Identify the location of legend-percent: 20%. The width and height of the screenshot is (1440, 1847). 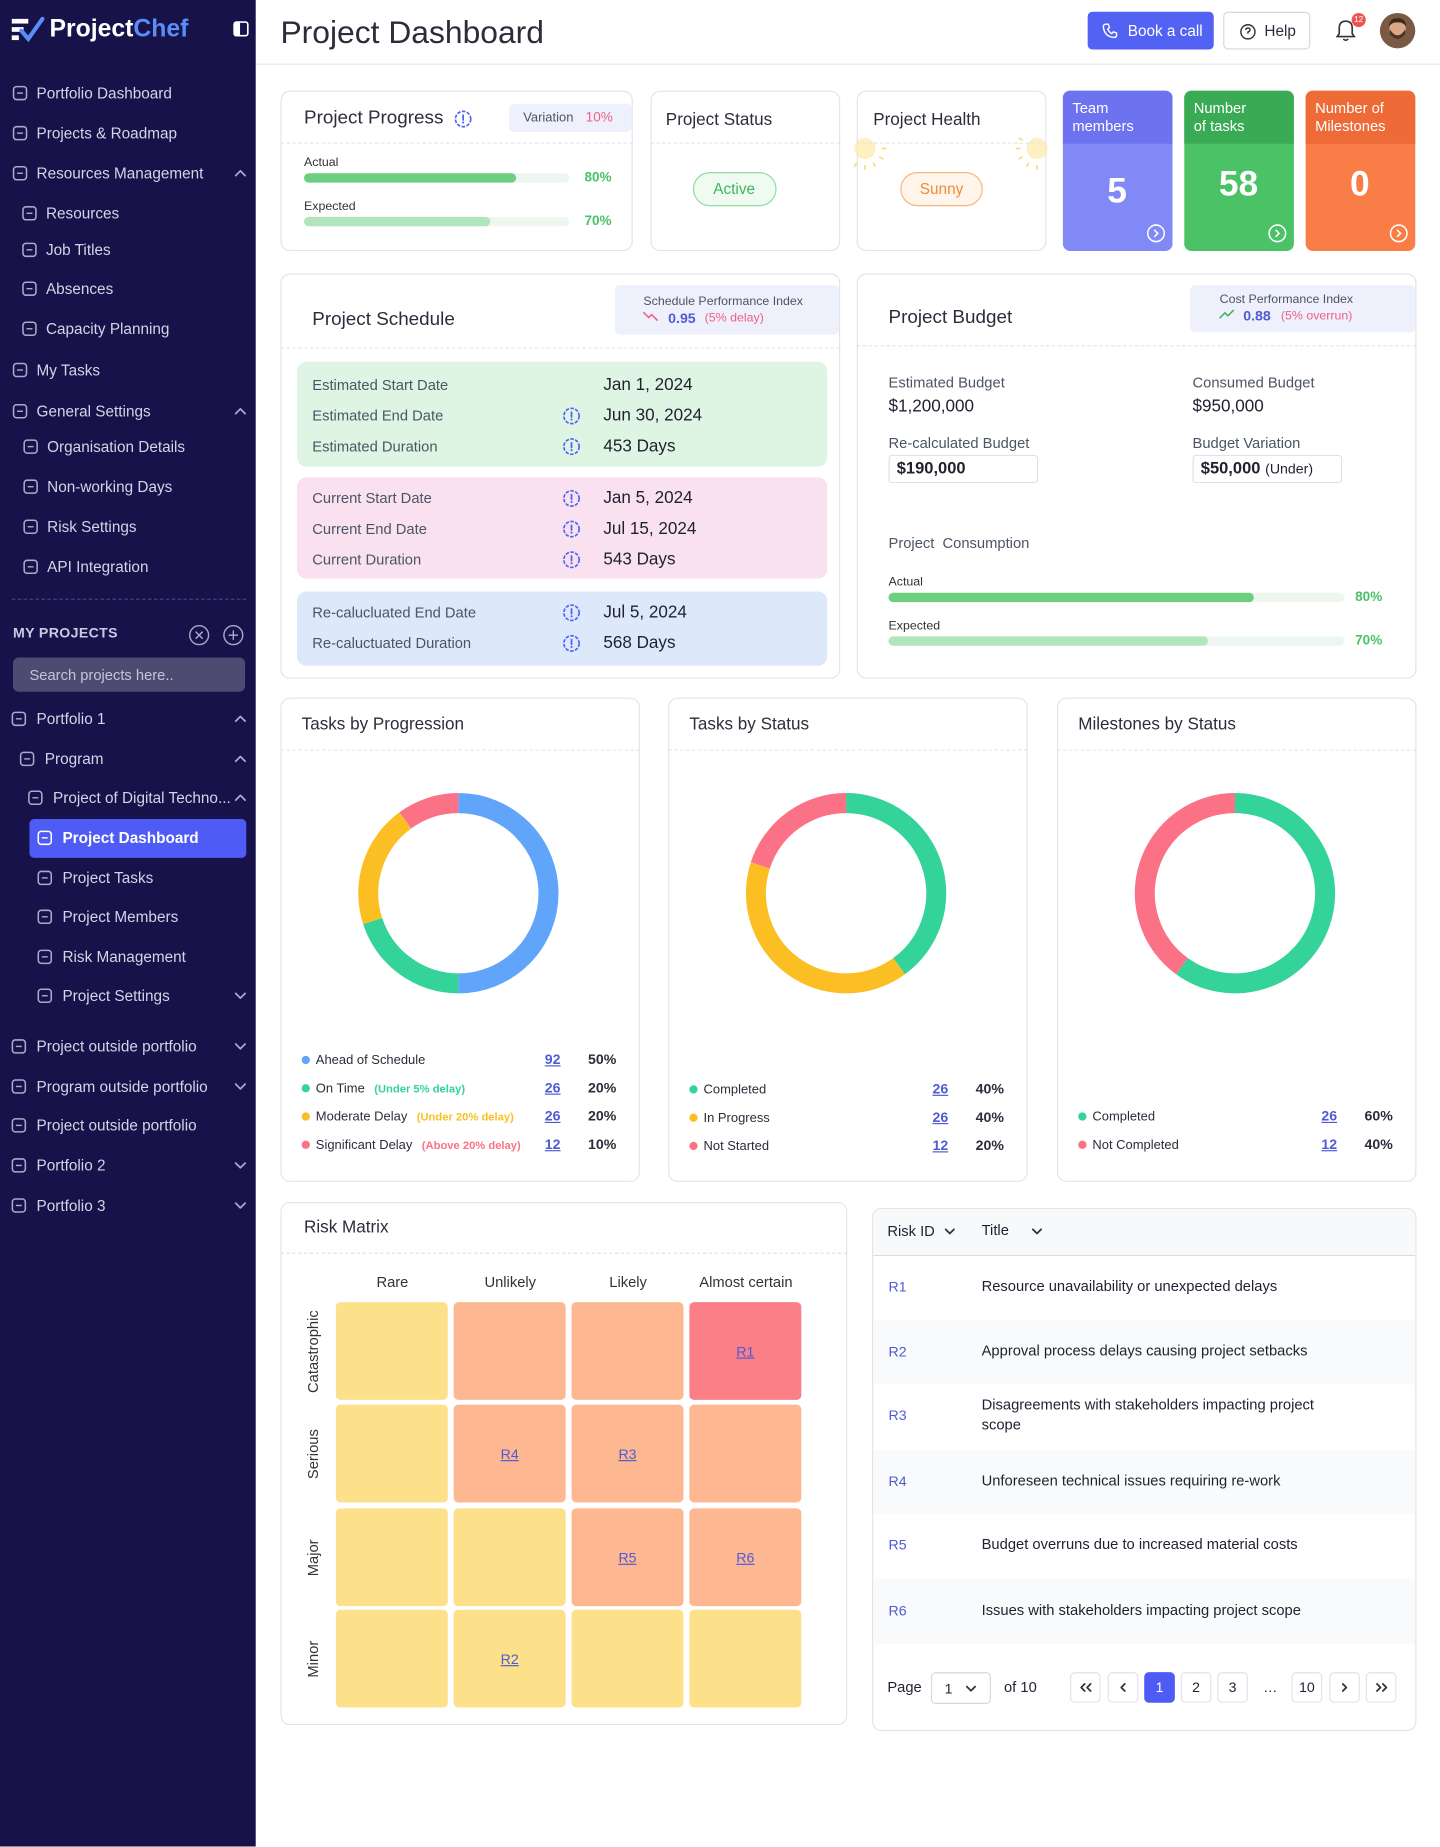
(602, 1087).